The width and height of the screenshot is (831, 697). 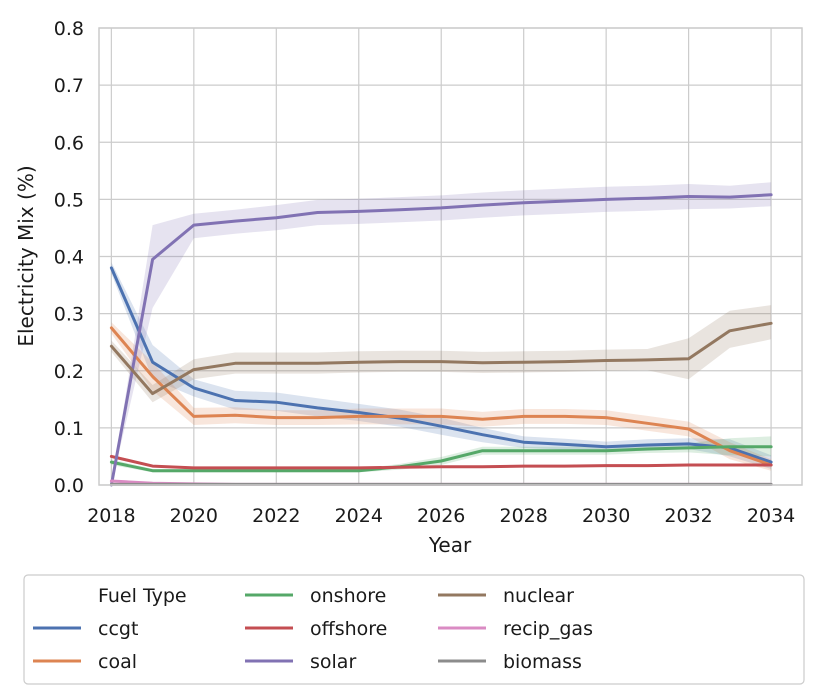 What do you see at coordinates (606, 516) in the screenshot?
I see `x-tick-label: 2030` at bounding box center [606, 516].